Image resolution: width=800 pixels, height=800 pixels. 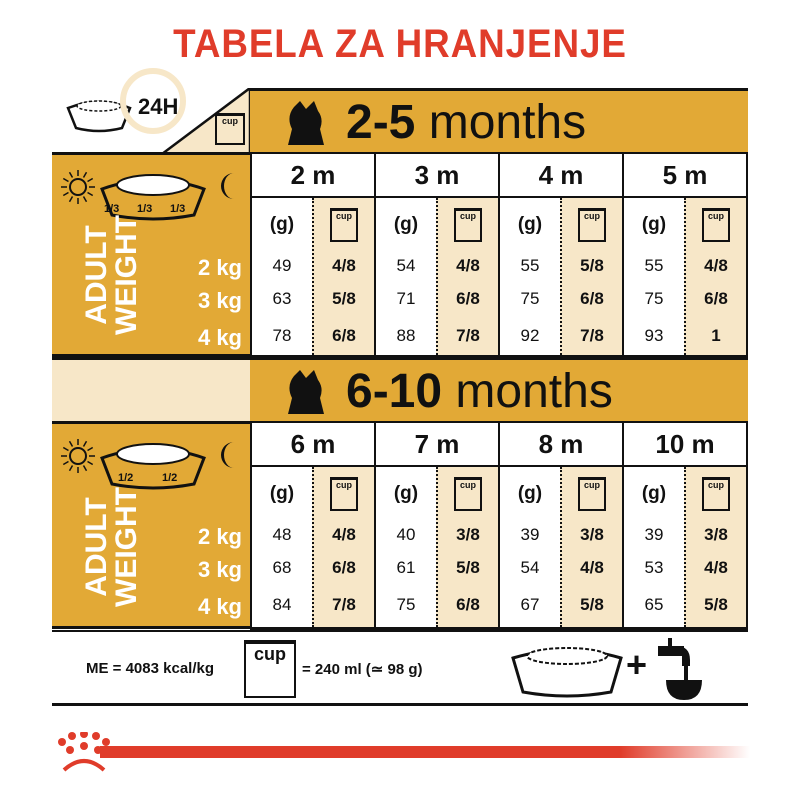 What do you see at coordinates (654, 276) in the screenshot?
I see `grams-column: (g) 55 75 93` at bounding box center [654, 276].